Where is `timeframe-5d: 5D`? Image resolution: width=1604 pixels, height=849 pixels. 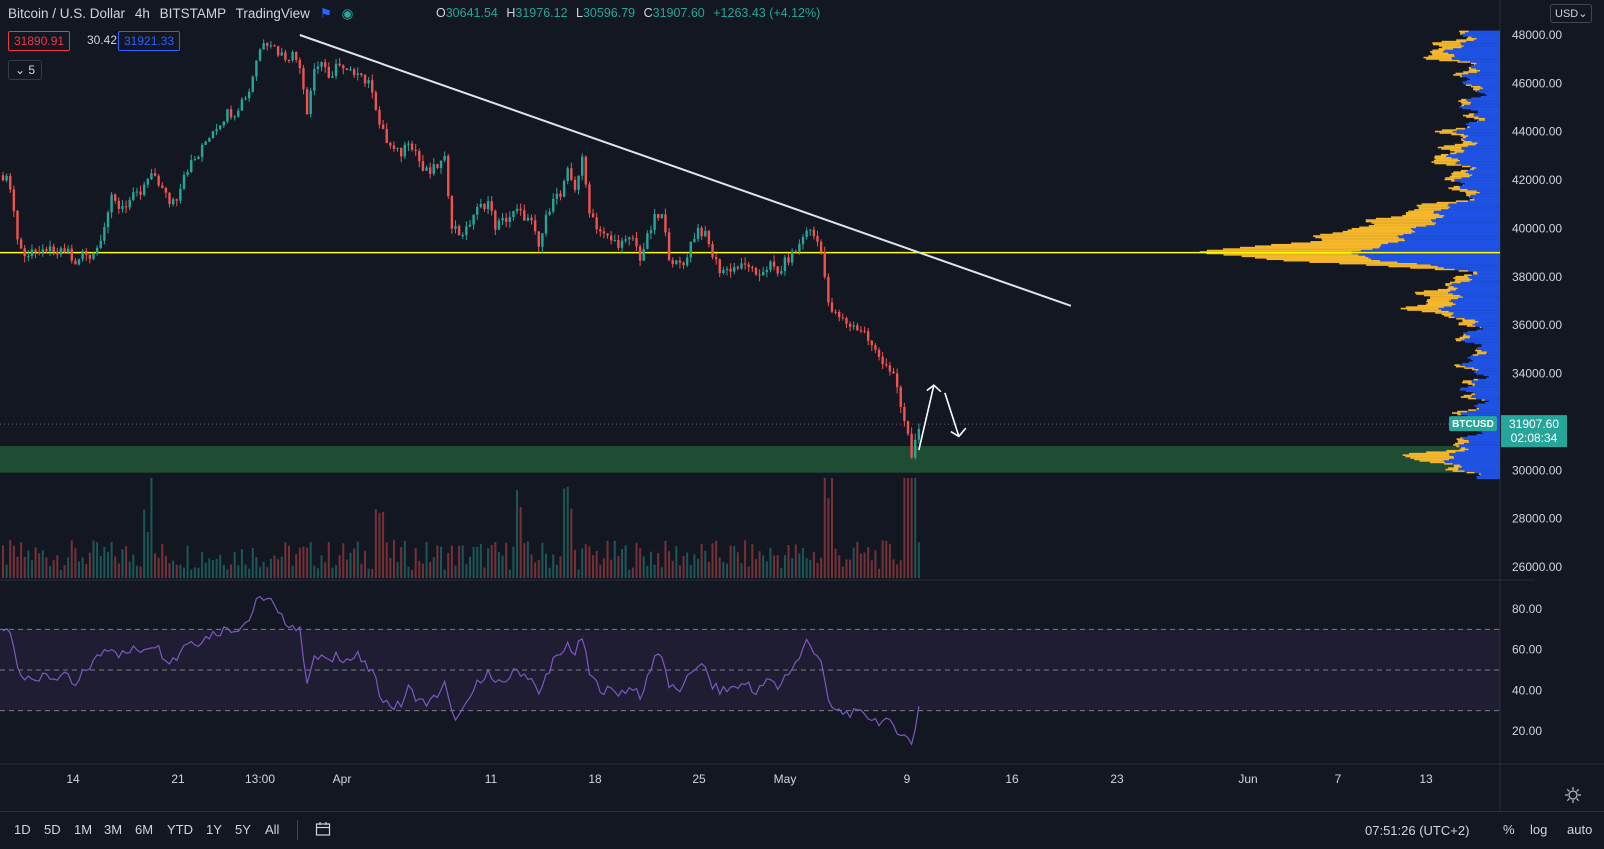 timeframe-5d: 5D is located at coordinates (52, 829).